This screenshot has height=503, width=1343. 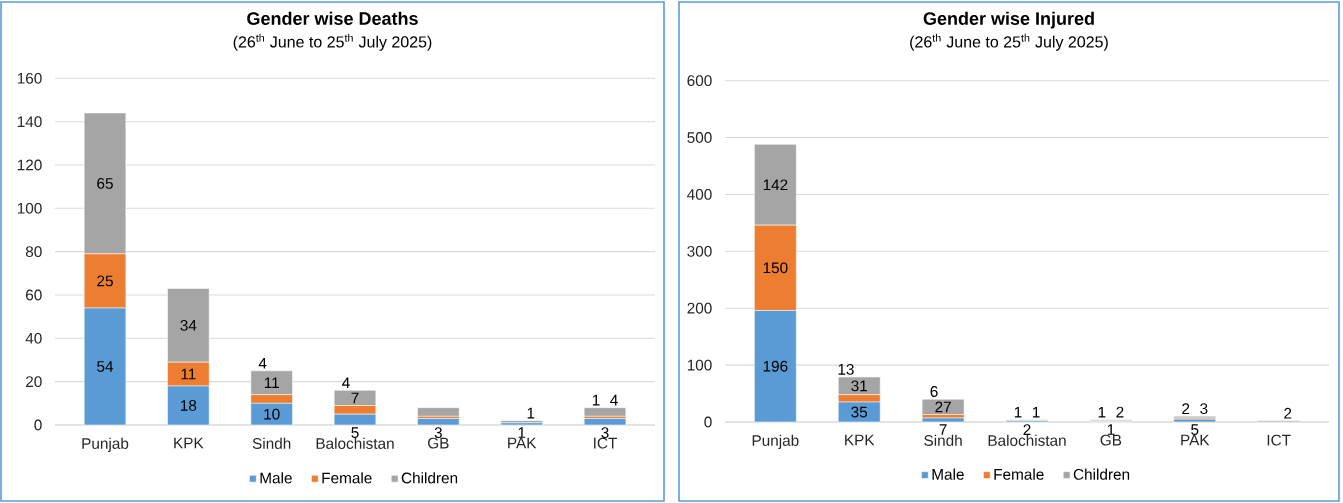 I want to click on y-tick-label: 140, so click(x=29, y=122).